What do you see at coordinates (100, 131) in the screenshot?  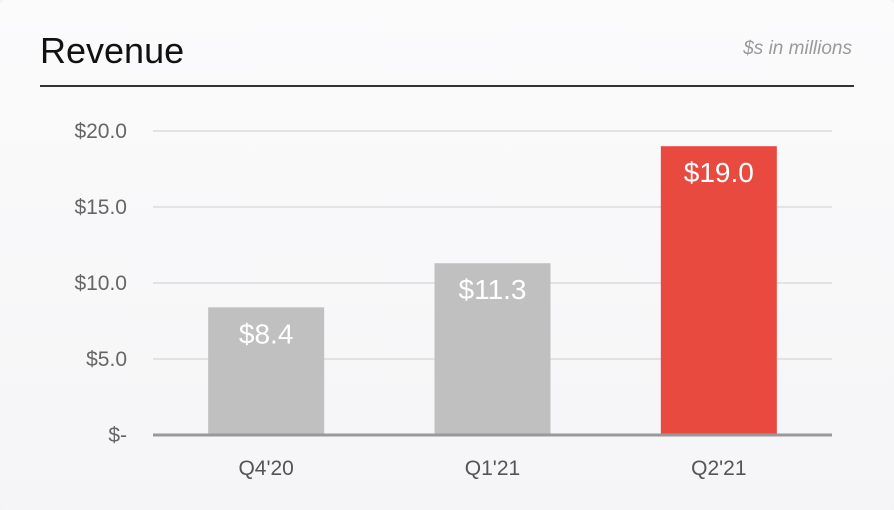 I see `y-tick-label: $20.0` at bounding box center [100, 131].